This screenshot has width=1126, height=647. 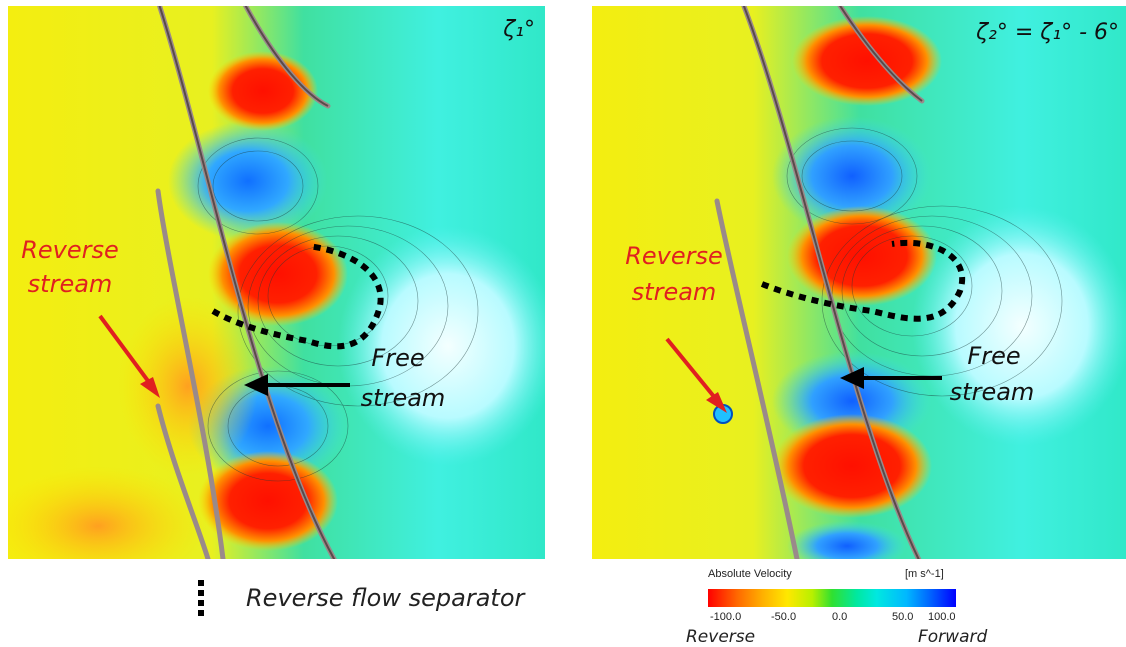 I want to click on colorbar, so click(x=832, y=598).